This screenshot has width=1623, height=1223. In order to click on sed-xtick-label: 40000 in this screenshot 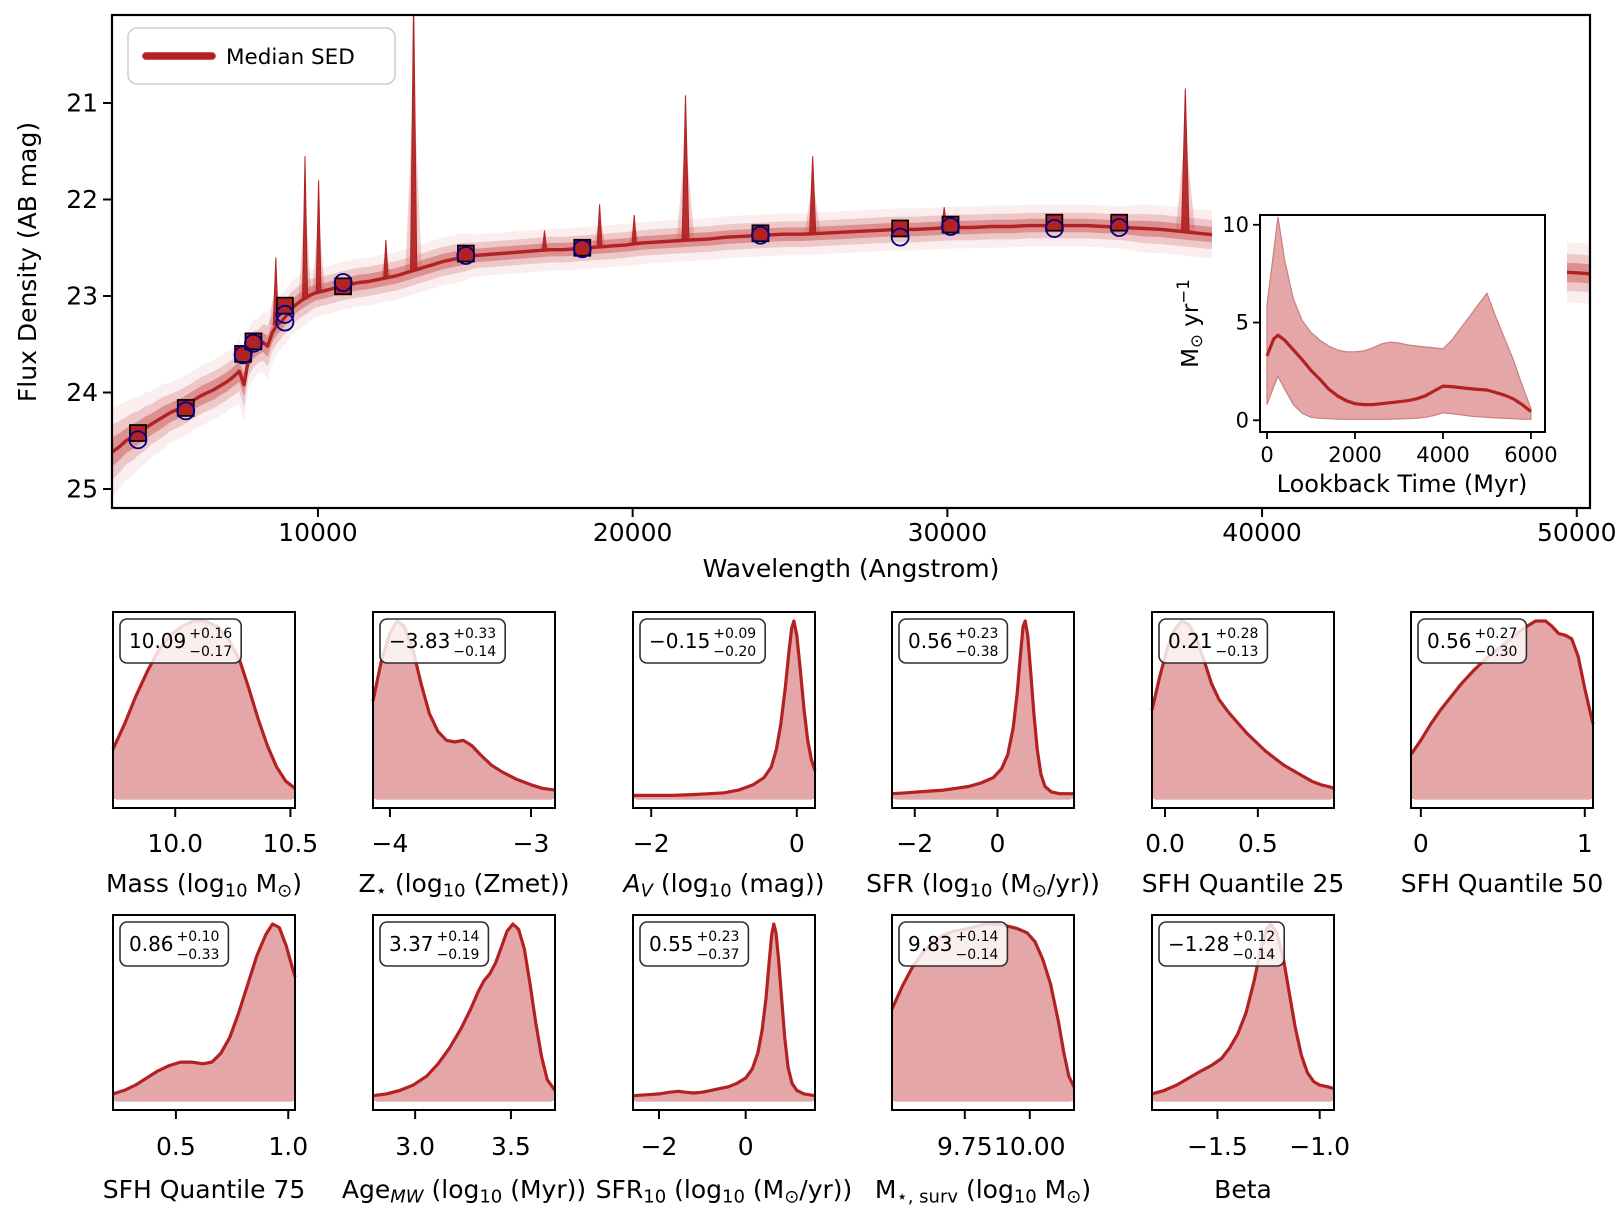, I will do `click(1262, 532)`.